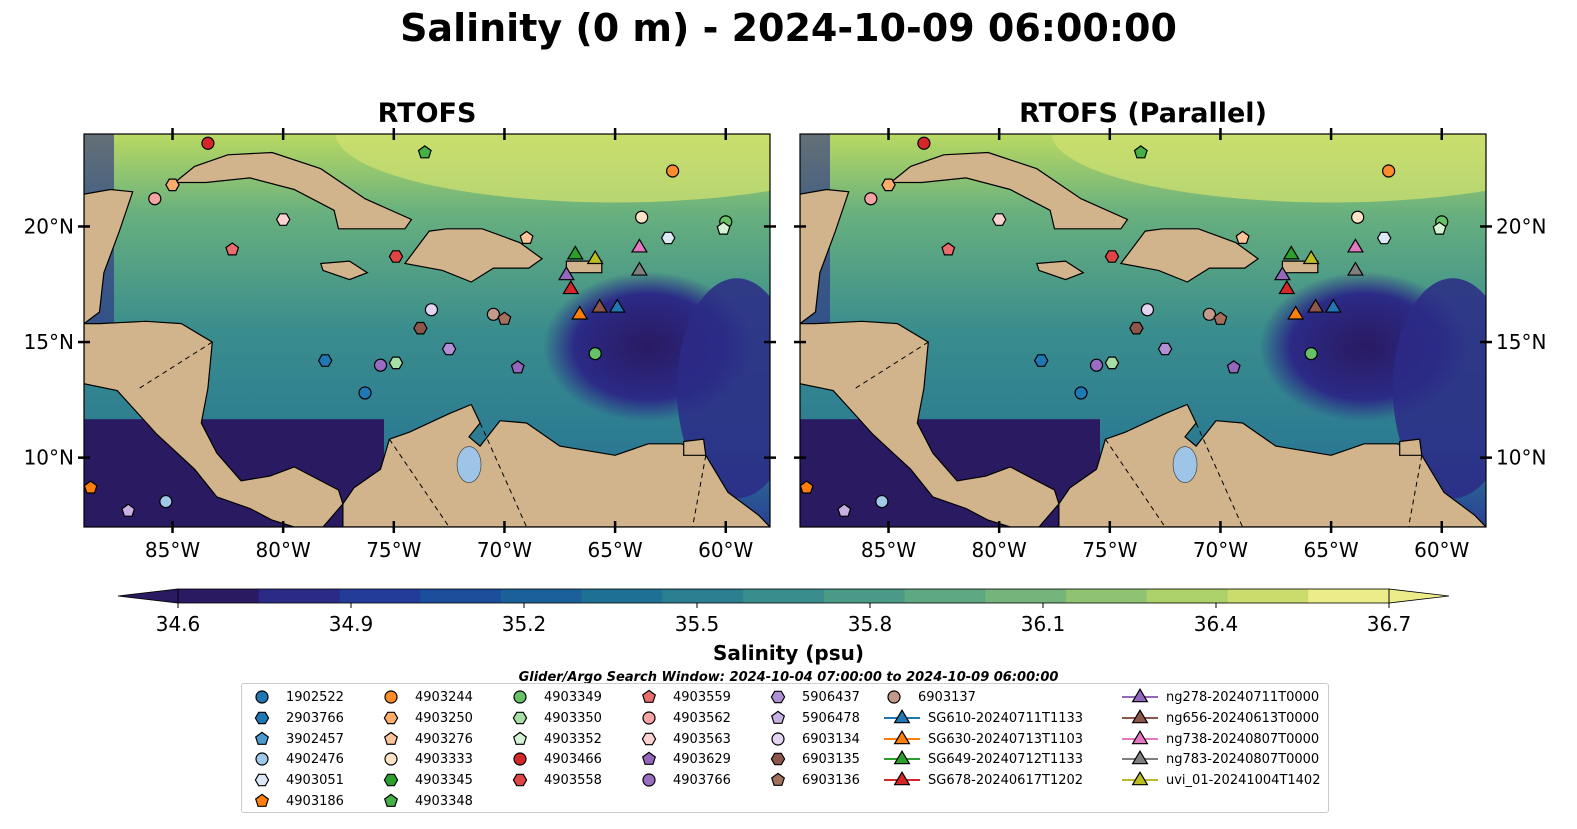 This screenshot has height=829, width=1577. Describe the element at coordinates (573, 760) in the screenshot. I see `legend-label: 4903466` at that location.